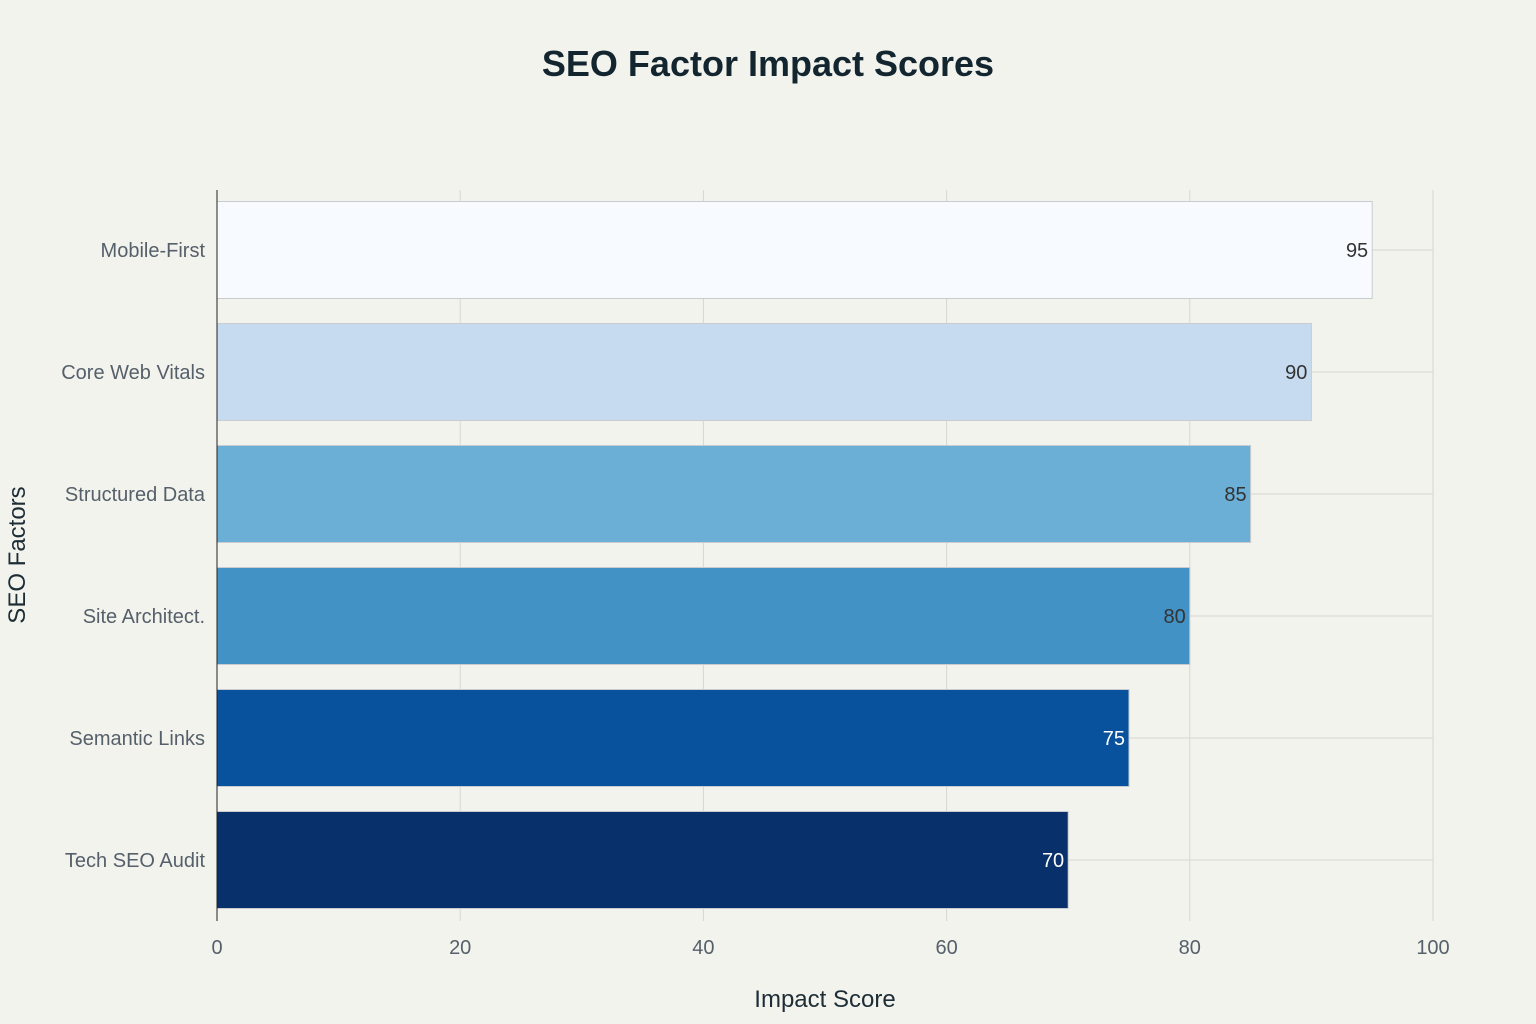 The image size is (1536, 1024). Describe the element at coordinates (17, 554) in the screenshot. I see `y-axis-title: SEO Factors` at that location.